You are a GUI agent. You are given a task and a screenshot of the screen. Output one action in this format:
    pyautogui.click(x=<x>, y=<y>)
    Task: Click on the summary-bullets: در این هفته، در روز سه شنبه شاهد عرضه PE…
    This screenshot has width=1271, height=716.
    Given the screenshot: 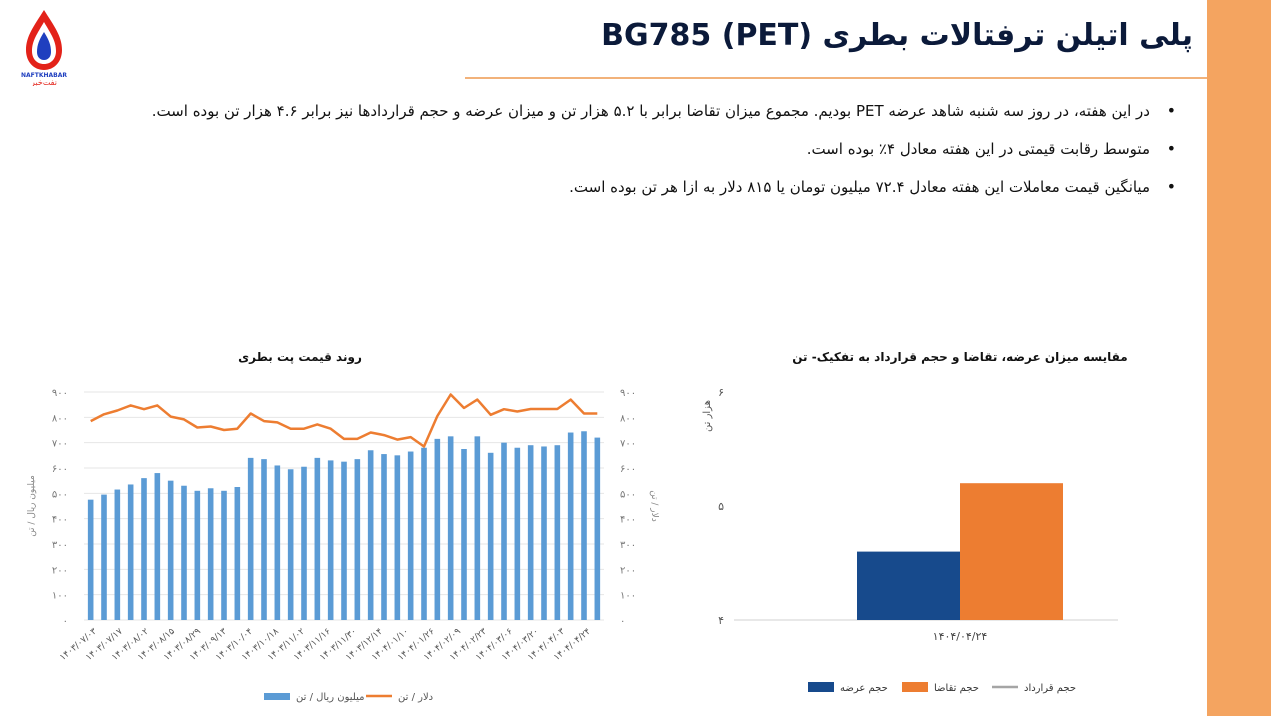 What is the action you would take?
    pyautogui.click(x=646, y=149)
    